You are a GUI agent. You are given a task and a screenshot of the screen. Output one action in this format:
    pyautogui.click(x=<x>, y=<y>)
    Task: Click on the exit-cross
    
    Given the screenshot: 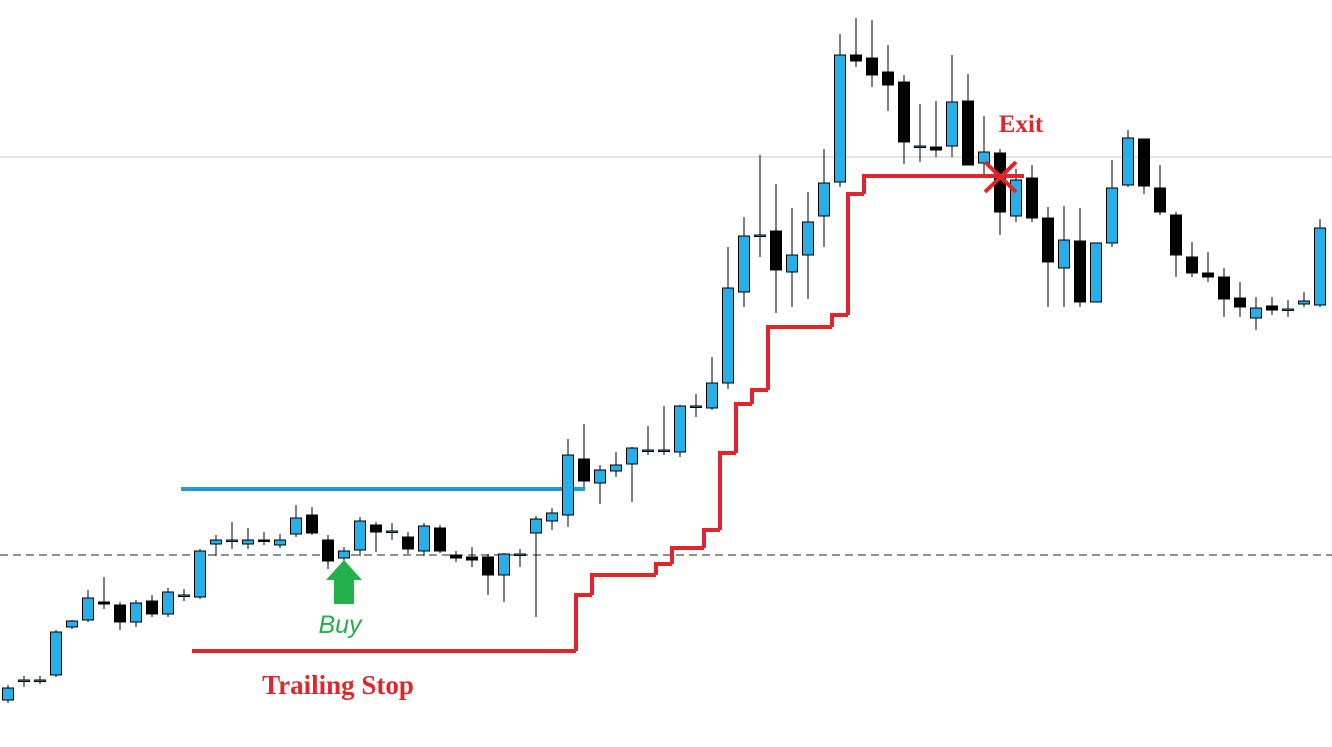 What is the action you would take?
    pyautogui.click(x=1000, y=177)
    